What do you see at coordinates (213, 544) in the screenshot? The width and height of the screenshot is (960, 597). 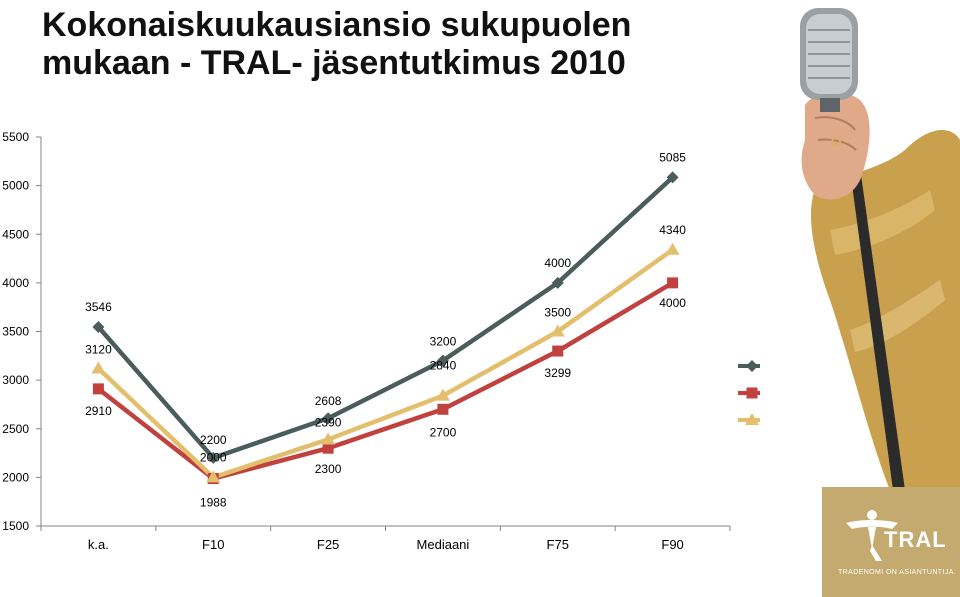 I see `x-tick-label: F10` at bounding box center [213, 544].